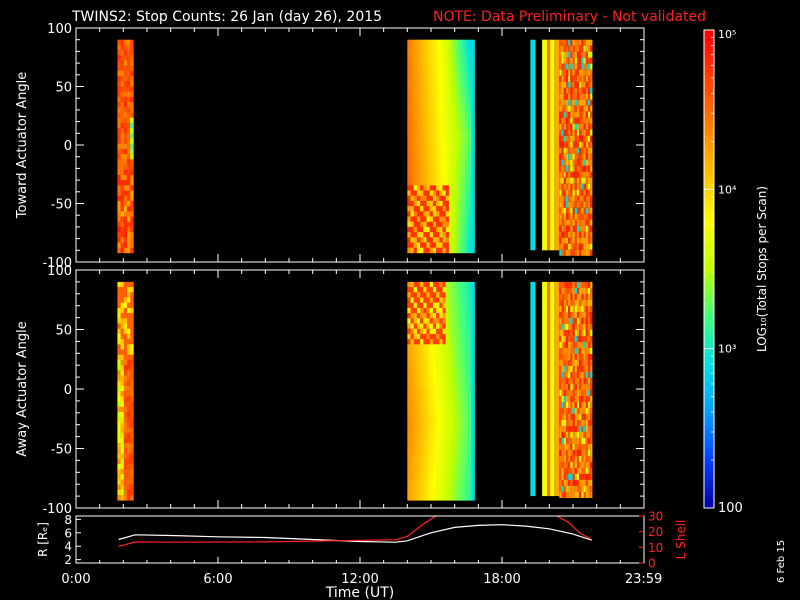 The height and width of the screenshot is (600, 800). Describe the element at coordinates (709, 269) in the screenshot. I see `colorbar-gradient` at that location.